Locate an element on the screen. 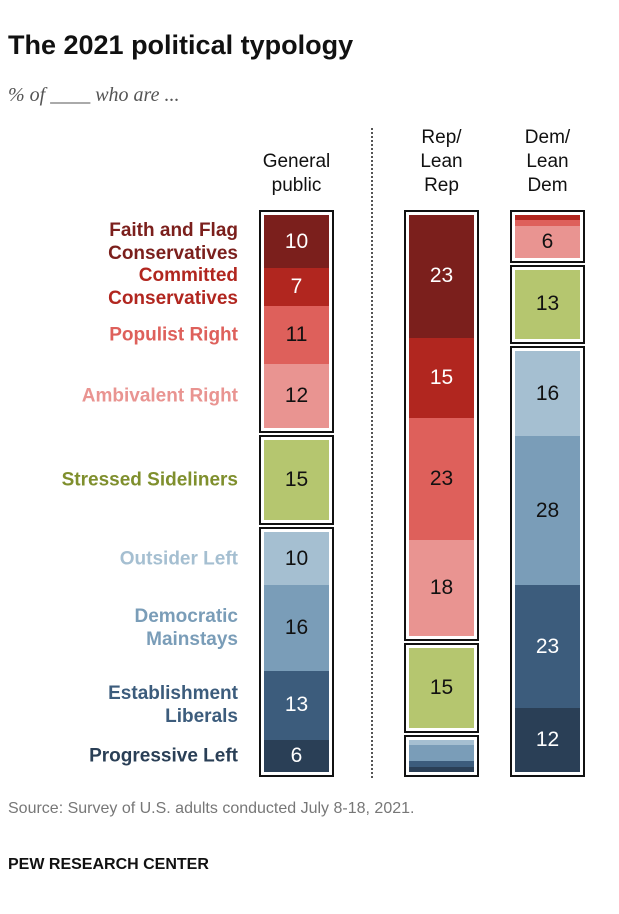 Image resolution: width=619 pixels, height=914 pixels. divider is located at coordinates (372, 453).